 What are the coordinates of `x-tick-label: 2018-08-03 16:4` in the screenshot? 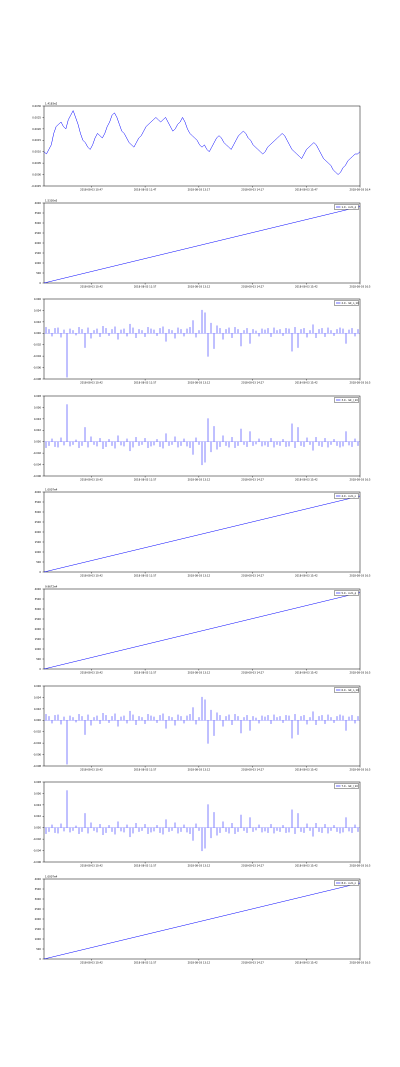 It's located at (360, 190).